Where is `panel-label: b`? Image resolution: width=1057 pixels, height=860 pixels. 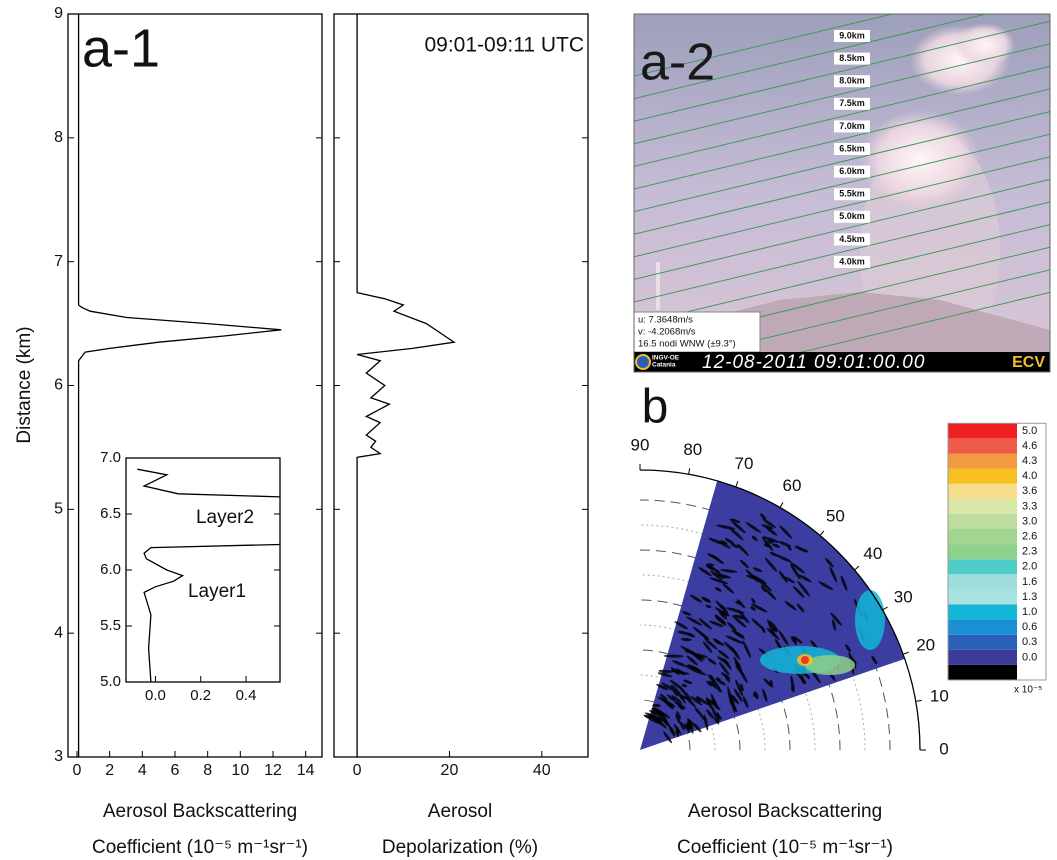 panel-label: b is located at coordinates (655, 407).